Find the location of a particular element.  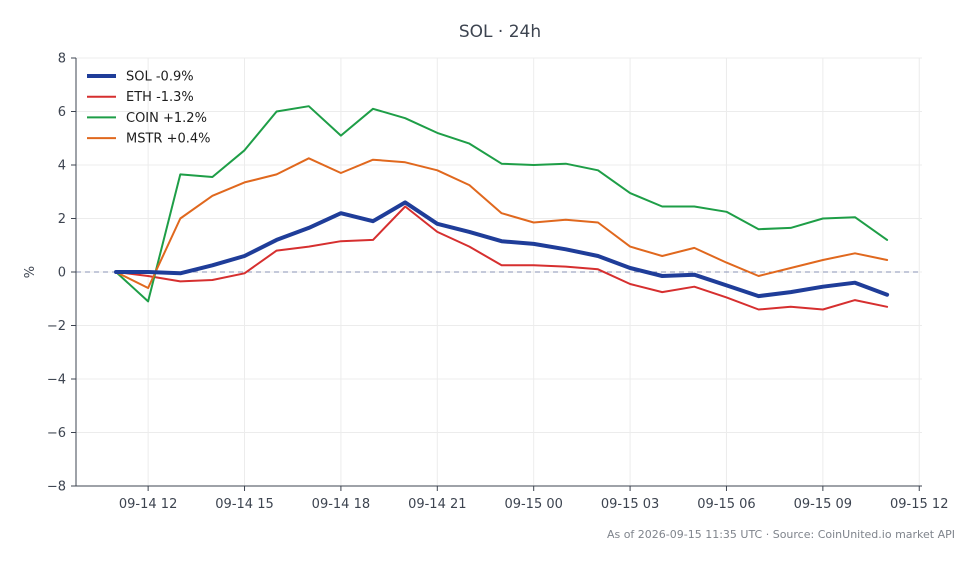

series-line-sol is located at coordinates (502, 249).